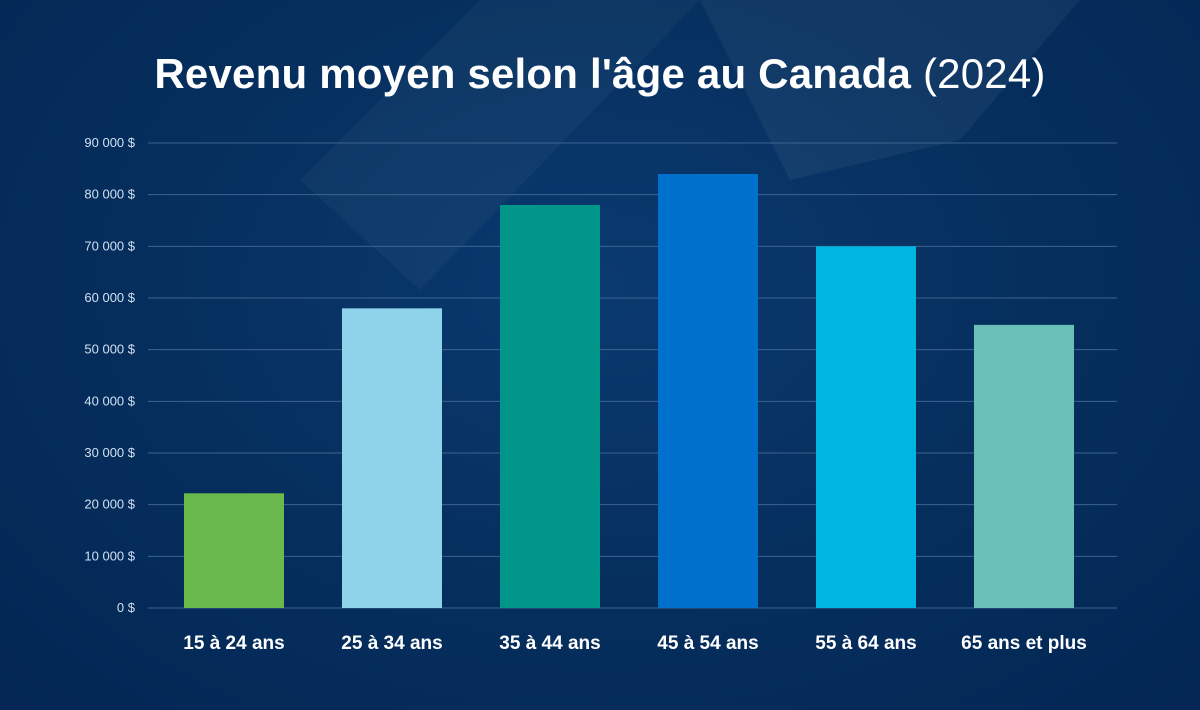 This screenshot has width=1200, height=710. I want to click on y-tick-label: 0 $, so click(126, 607).